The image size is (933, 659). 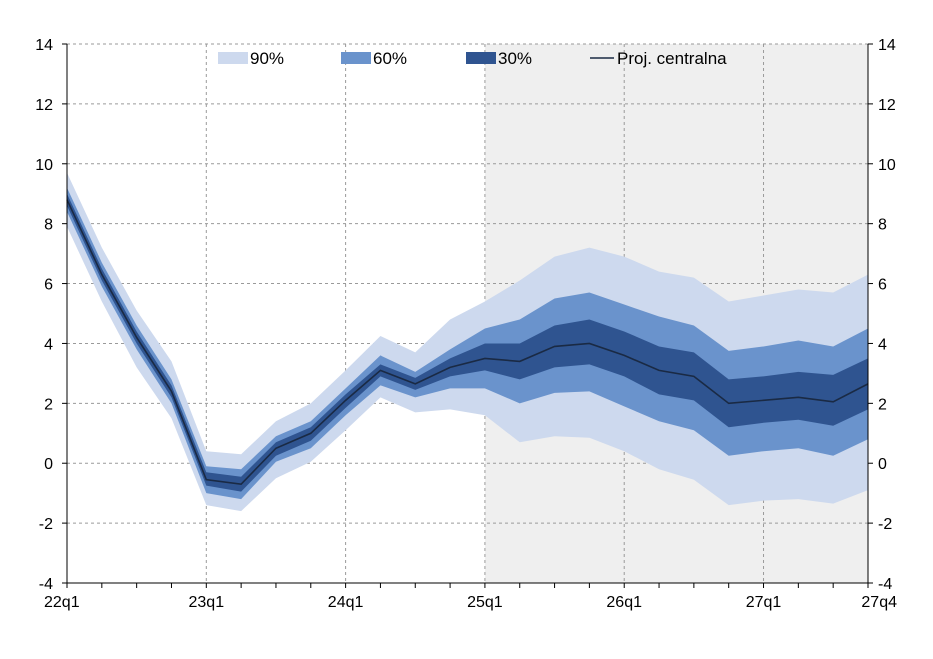 I want to click on legend-label: 30%, so click(x=515, y=58).